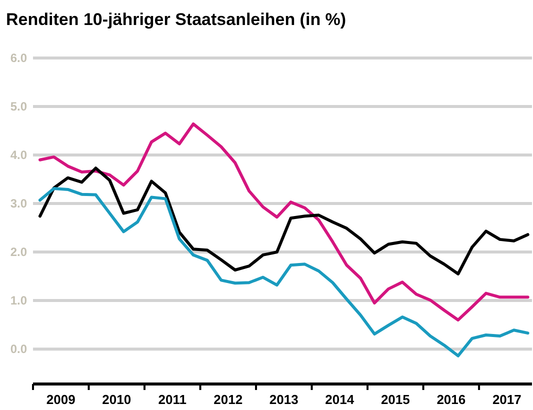 The height and width of the screenshot is (410, 533). I want to click on x-tick-label: 2015, so click(395, 399).